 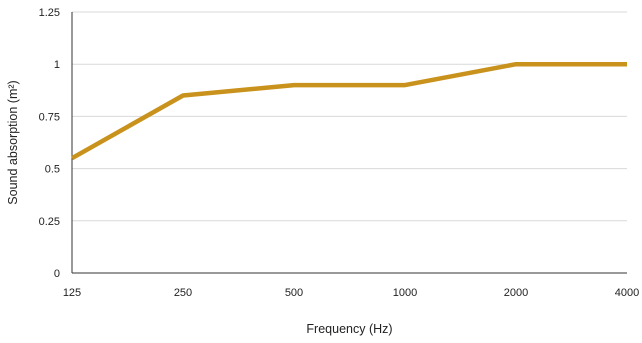 I want to click on y-tick-label: 1.25, so click(x=49, y=13).